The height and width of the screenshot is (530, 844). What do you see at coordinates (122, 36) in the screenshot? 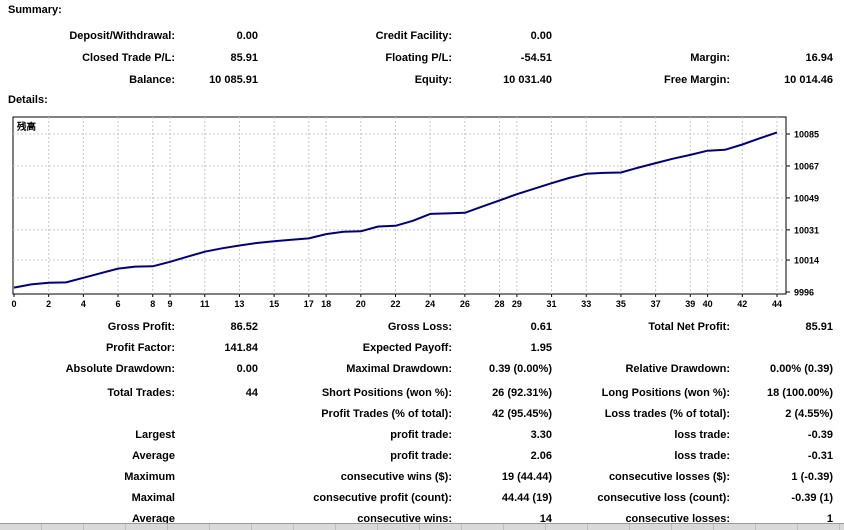
I see `label-cell: Deposit/Withdrawal:` at bounding box center [122, 36].